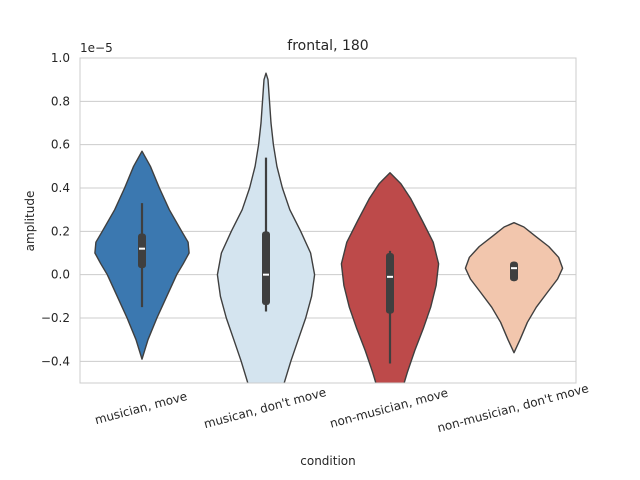 Image resolution: width=640 pixels, height=480 pixels. Describe the element at coordinates (140, 408) in the screenshot. I see `x-tick-label: musician, move` at that location.